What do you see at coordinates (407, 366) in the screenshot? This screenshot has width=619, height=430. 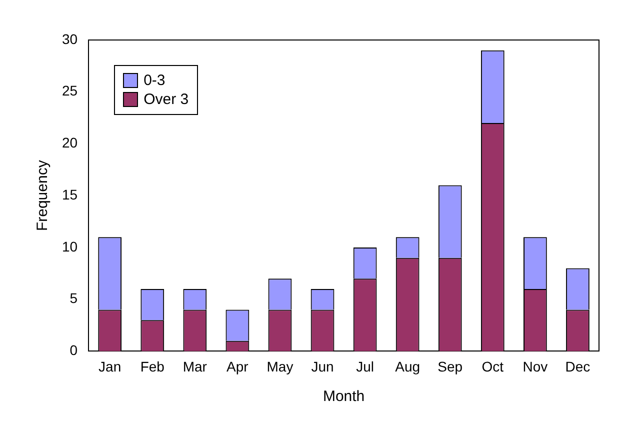 I see `x-tick-label: Aug` at bounding box center [407, 366].